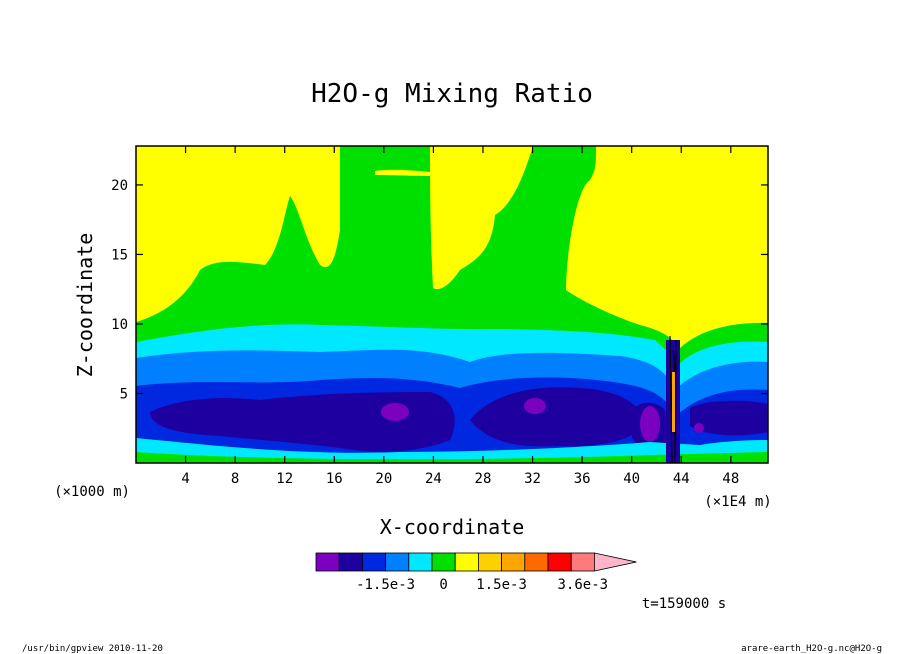 This screenshot has height=654, width=904. What do you see at coordinates (615, 562) in the screenshot?
I see `colorbar-arrow` at bounding box center [615, 562].